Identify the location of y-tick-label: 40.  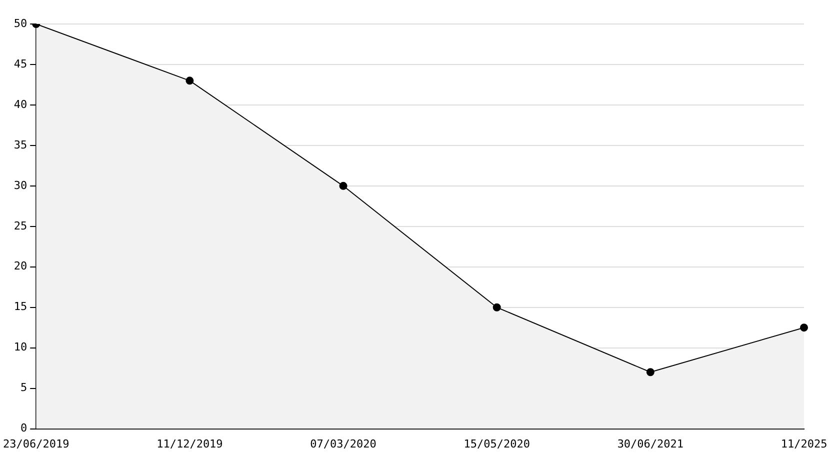
(21, 104).